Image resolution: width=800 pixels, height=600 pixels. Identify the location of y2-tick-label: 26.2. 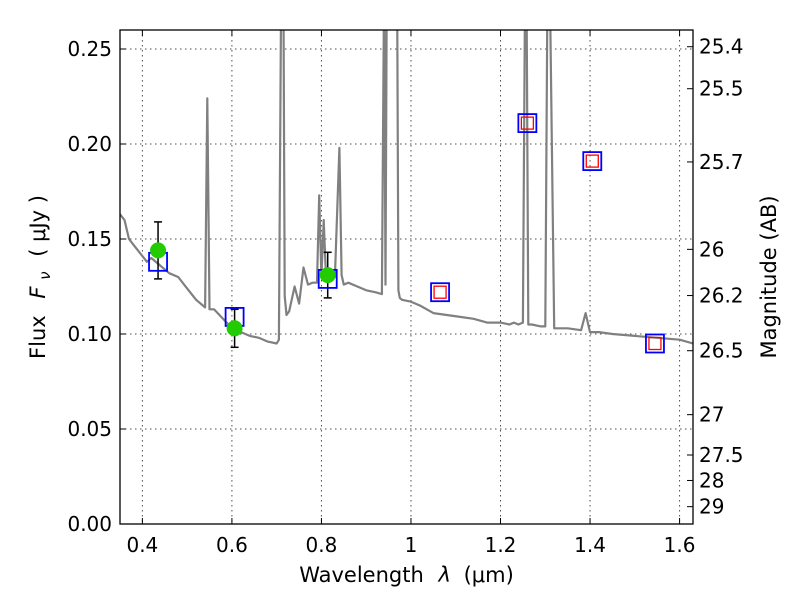
(721, 296).